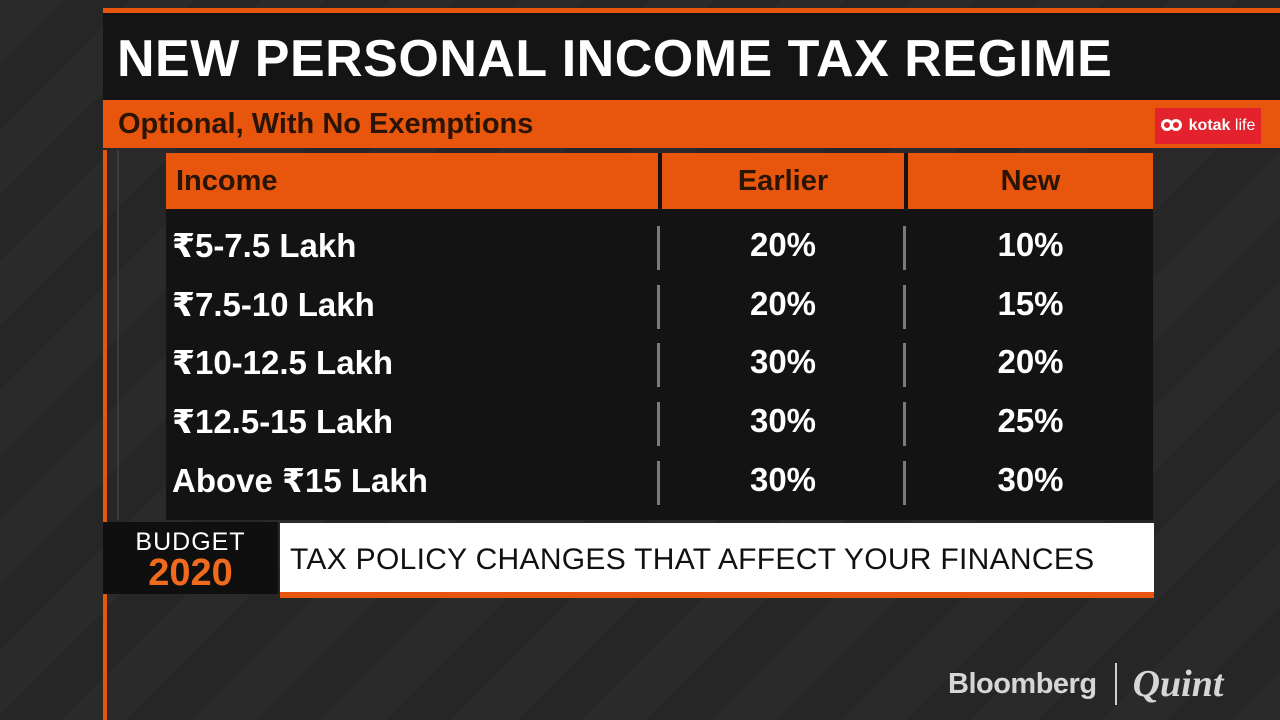  Describe the element at coordinates (105, 435) in the screenshot. I see `accent-rule` at that location.